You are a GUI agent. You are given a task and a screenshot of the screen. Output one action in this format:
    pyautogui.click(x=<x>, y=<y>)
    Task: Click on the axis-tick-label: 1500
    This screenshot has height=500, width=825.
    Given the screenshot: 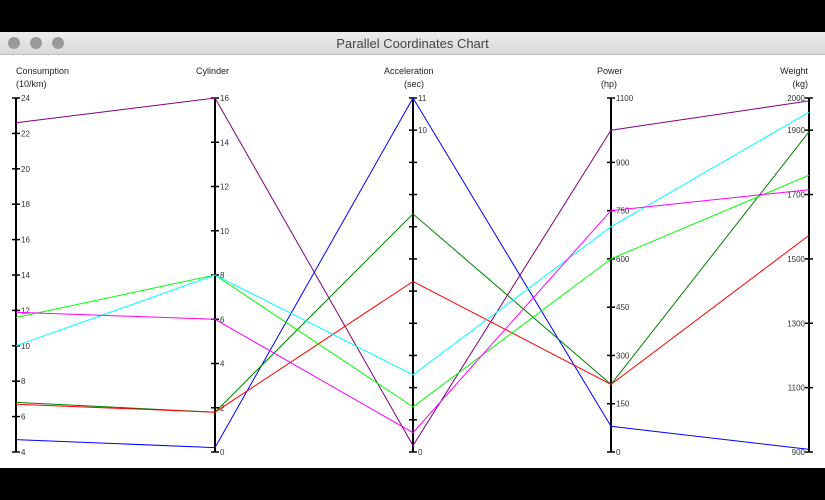 What is the action you would take?
    pyautogui.click(x=796, y=259)
    